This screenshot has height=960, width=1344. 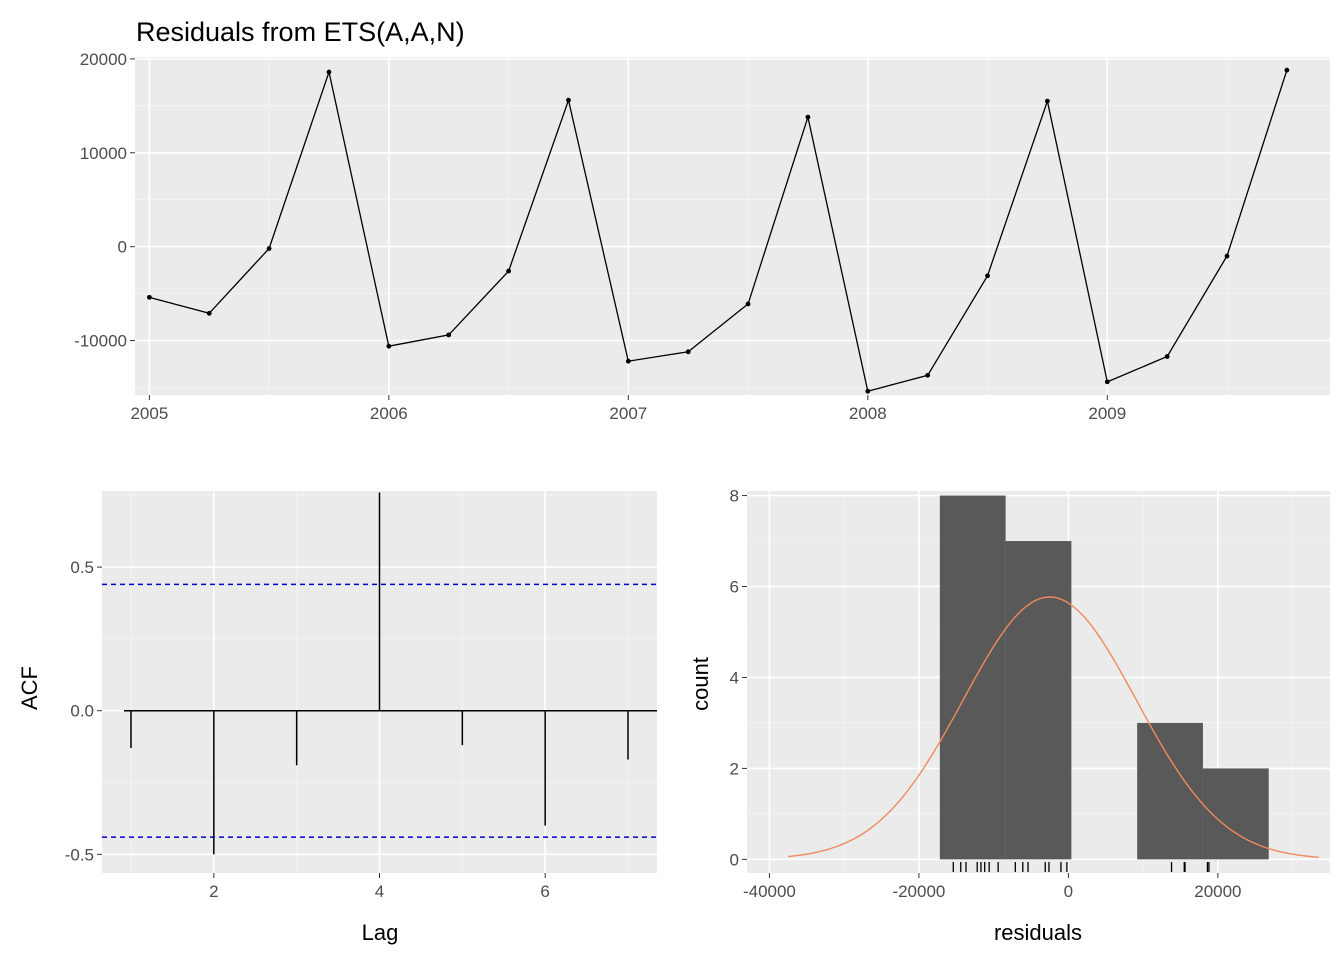 I want to click on hist-x-tick-label: -20000, so click(x=918, y=891).